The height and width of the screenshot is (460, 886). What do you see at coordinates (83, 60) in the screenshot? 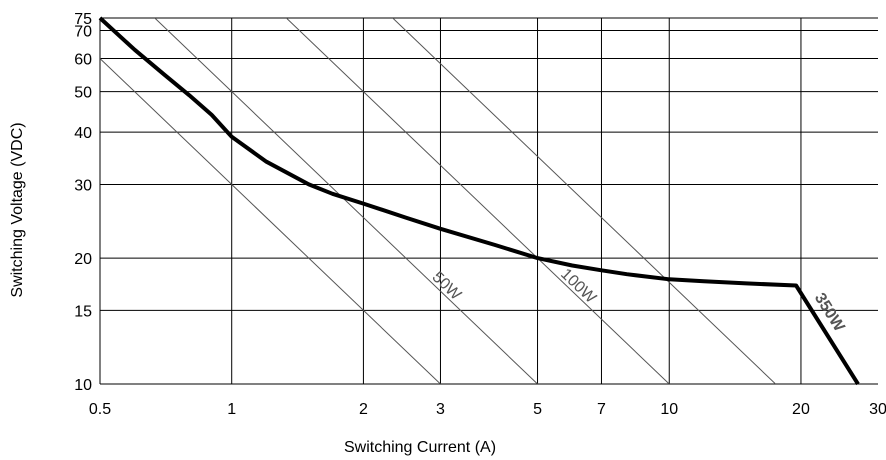
I see `y-tick-label: 60` at bounding box center [83, 60].